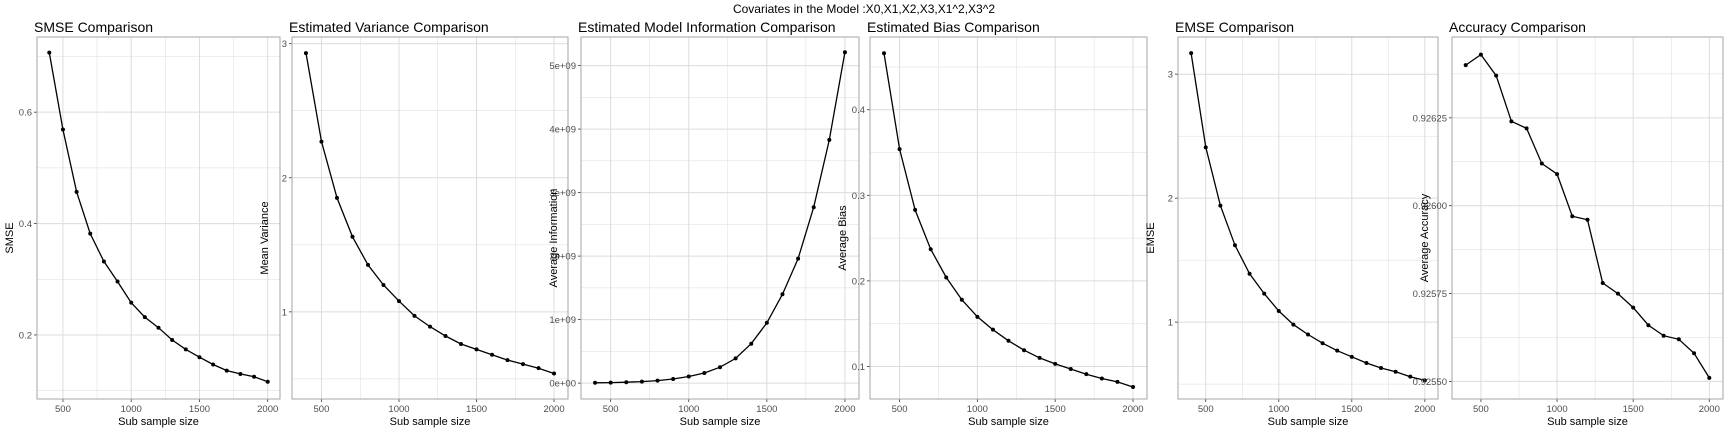 Image resolution: width=1728 pixels, height=432 pixels. What do you see at coordinates (1430, 206) in the screenshot?
I see `y-tick-label: 0.92600` at bounding box center [1430, 206].